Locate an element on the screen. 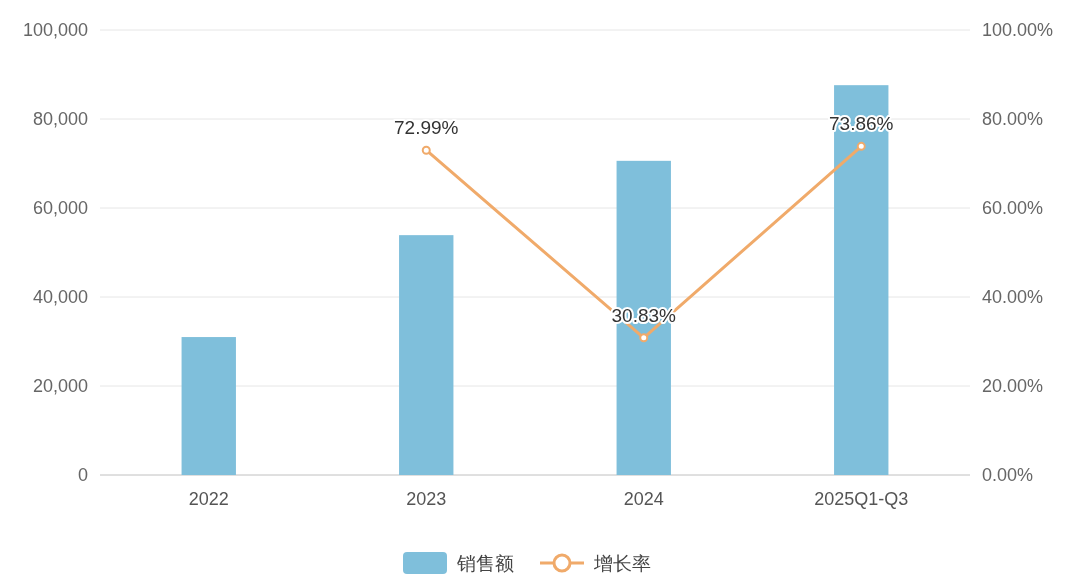  legend-label: 销售额 is located at coordinates (485, 563).